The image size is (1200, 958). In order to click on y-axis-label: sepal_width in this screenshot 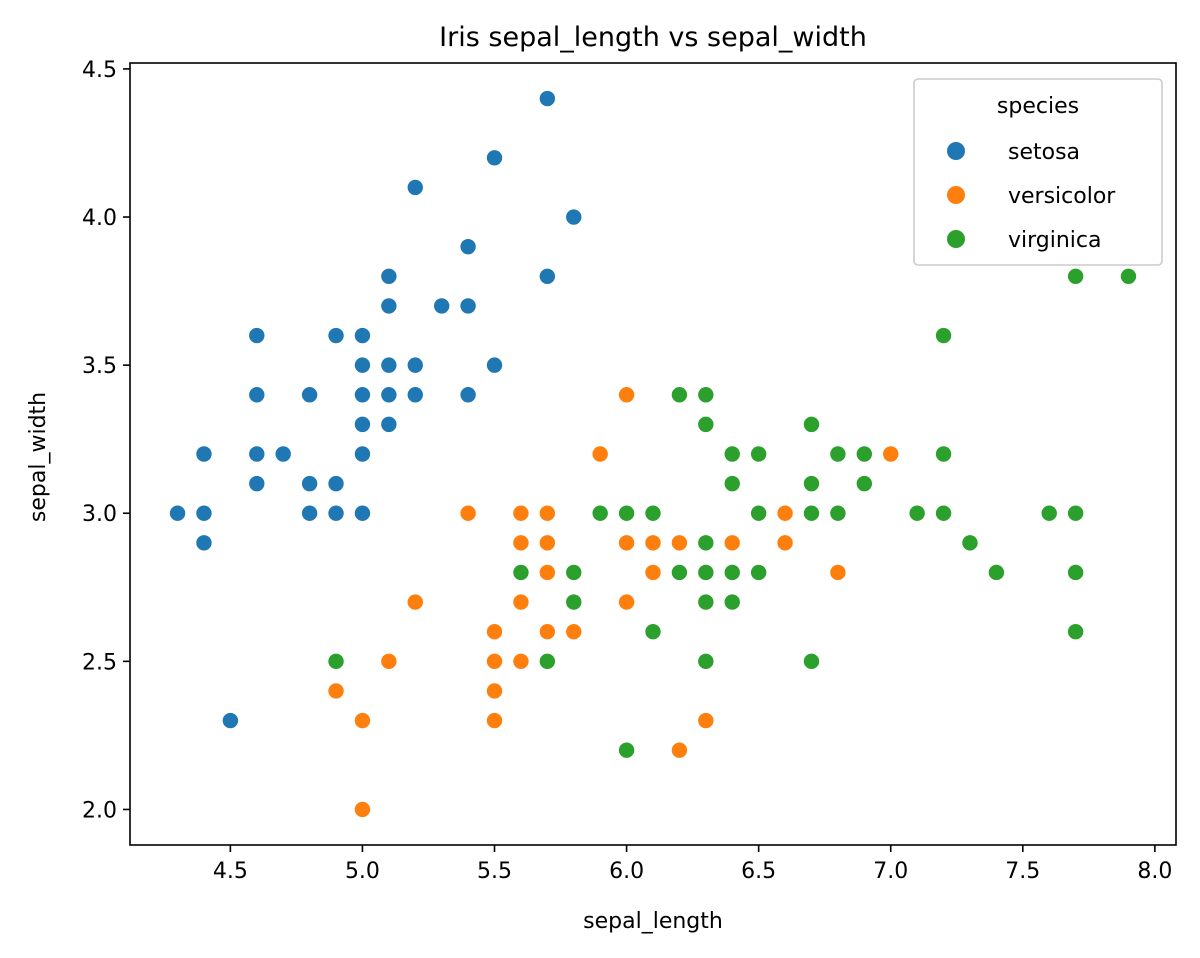, I will do `click(38, 457)`.